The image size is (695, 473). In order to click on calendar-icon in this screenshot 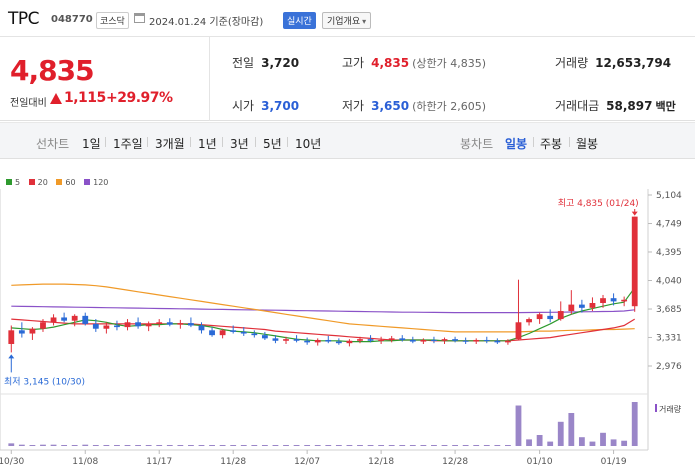, I will do `click(139, 18)`.